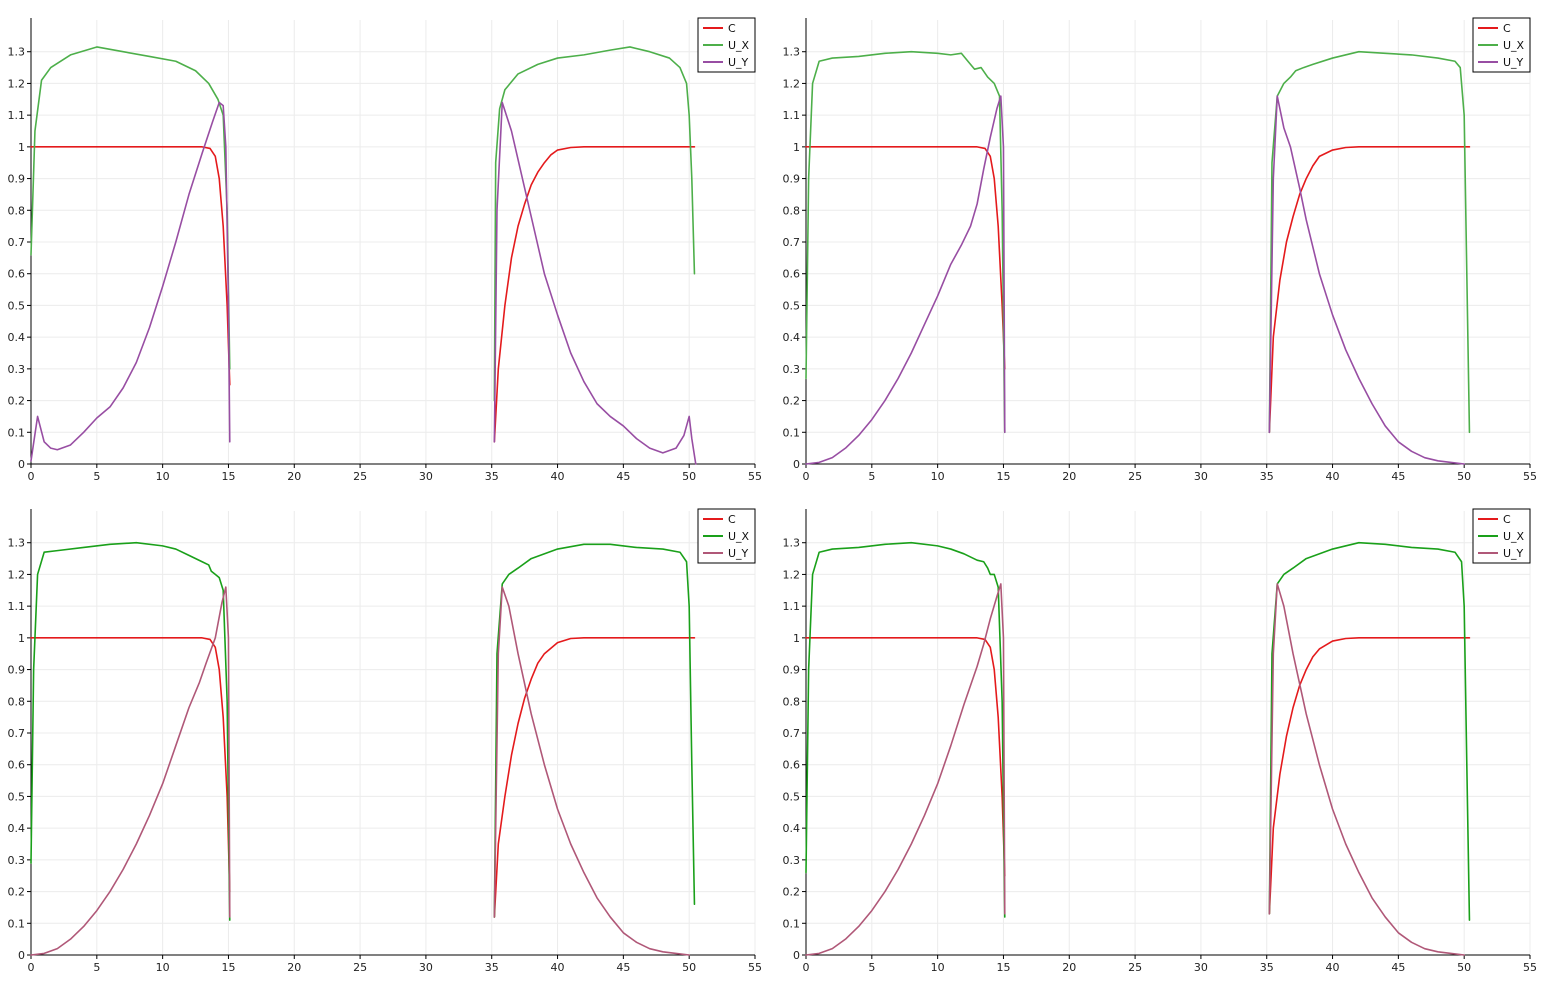 This screenshot has width=1550, height=982. Describe the element at coordinates (426, 967) in the screenshot. I see `x-tick-label: 30` at that location.